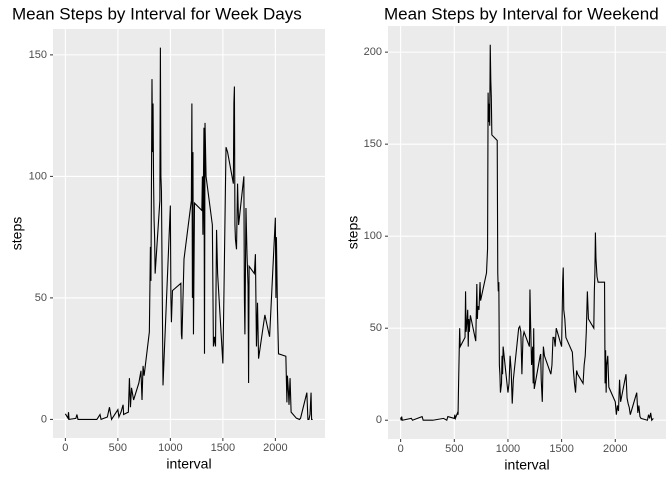  I want to click on y-tick-label: 200, so click(373, 52).